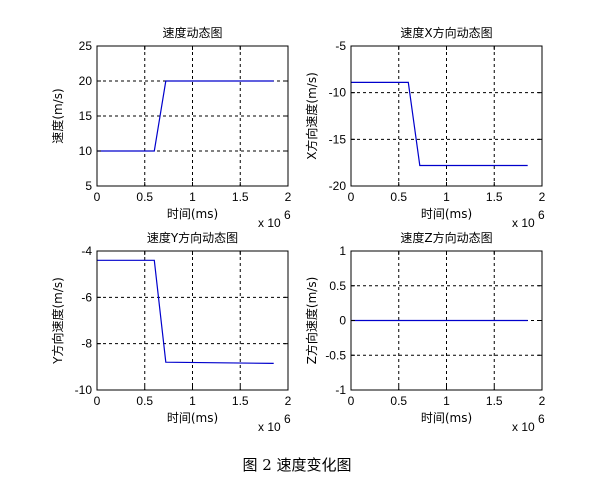  What do you see at coordinates (338, 186) in the screenshot?
I see `y-tick-label: -20` at bounding box center [338, 186].